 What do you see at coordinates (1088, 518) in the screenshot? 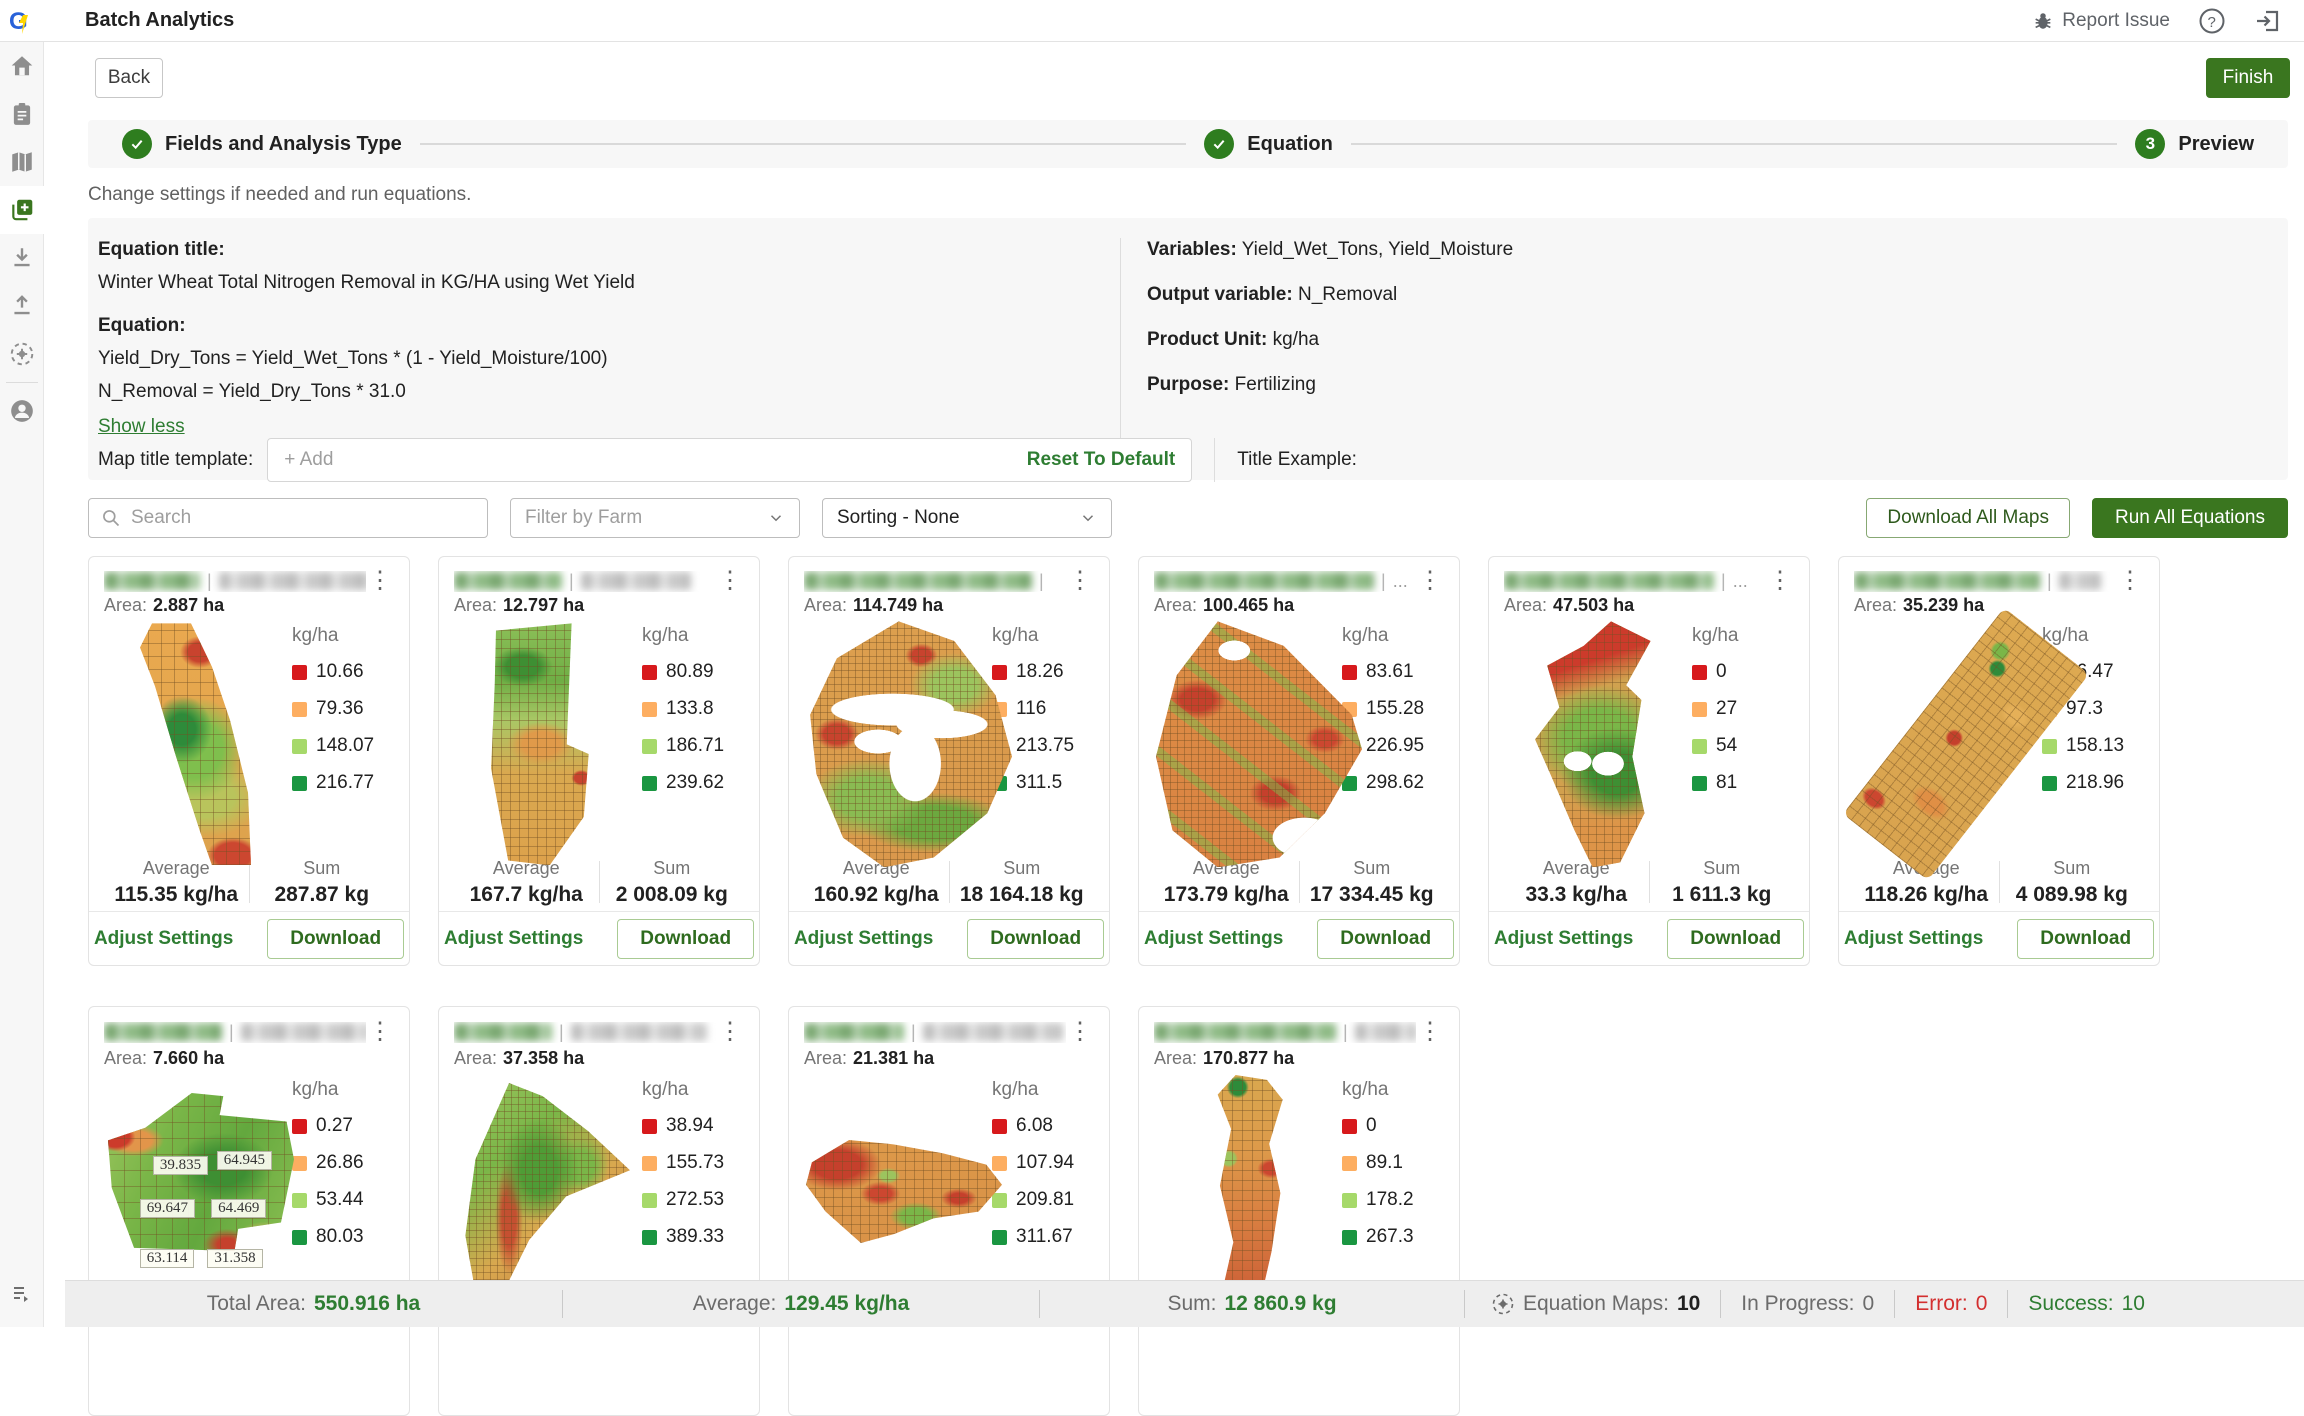
I see `chevron-down-icon` at bounding box center [1088, 518].